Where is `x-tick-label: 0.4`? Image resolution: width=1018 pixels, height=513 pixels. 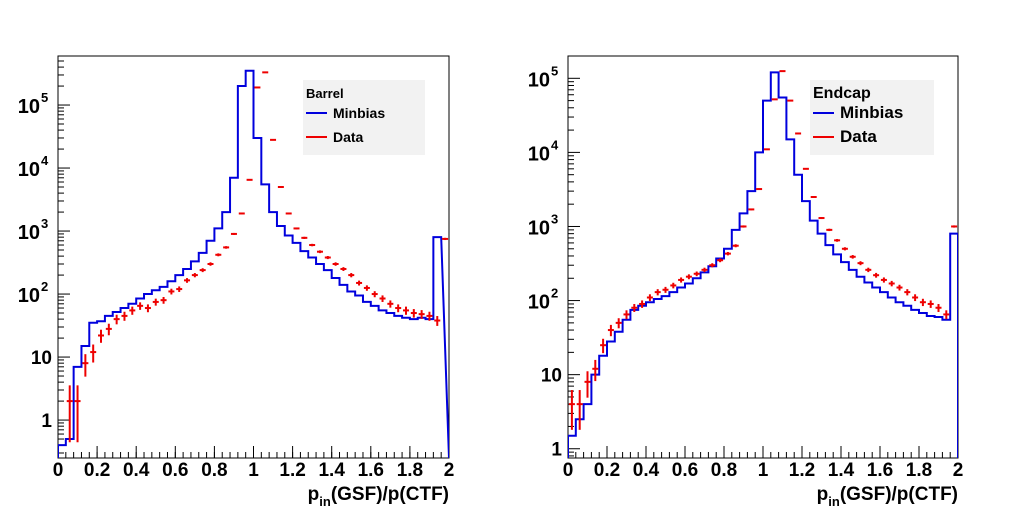
x-tick-label: 0.4 is located at coordinates (136, 470).